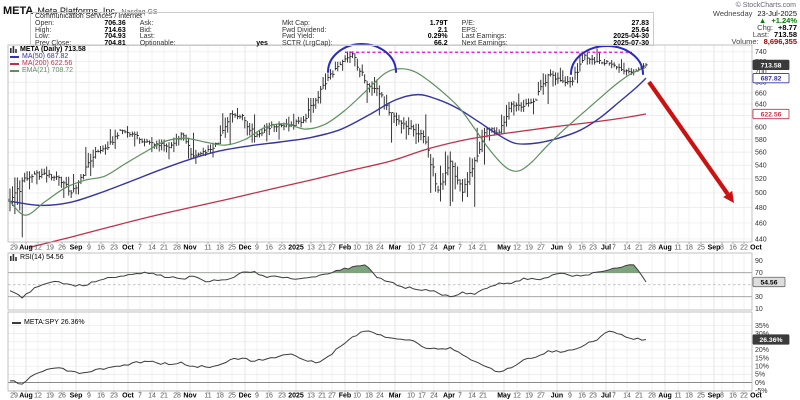 The height and width of the screenshot is (400, 800). Describe the element at coordinates (328, 281) in the screenshot. I see `rsi-line` at that location.